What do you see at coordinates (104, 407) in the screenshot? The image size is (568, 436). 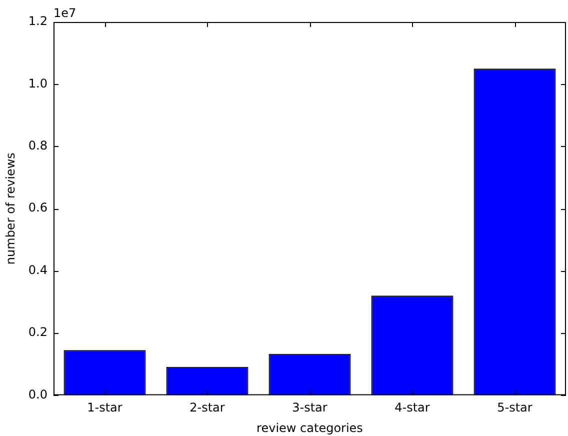 I see `x-tick-label: 1-star` at bounding box center [104, 407].